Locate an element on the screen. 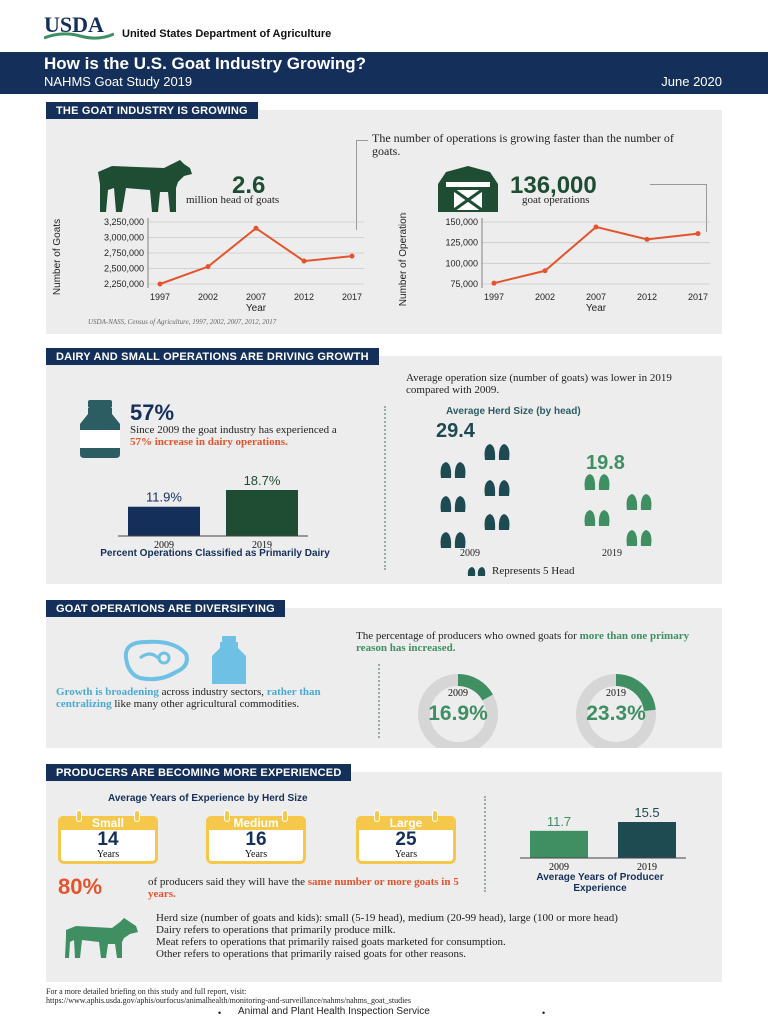 The width and height of the screenshot is (768, 1024). goats-label: million head of goats is located at coordinates (233, 200).